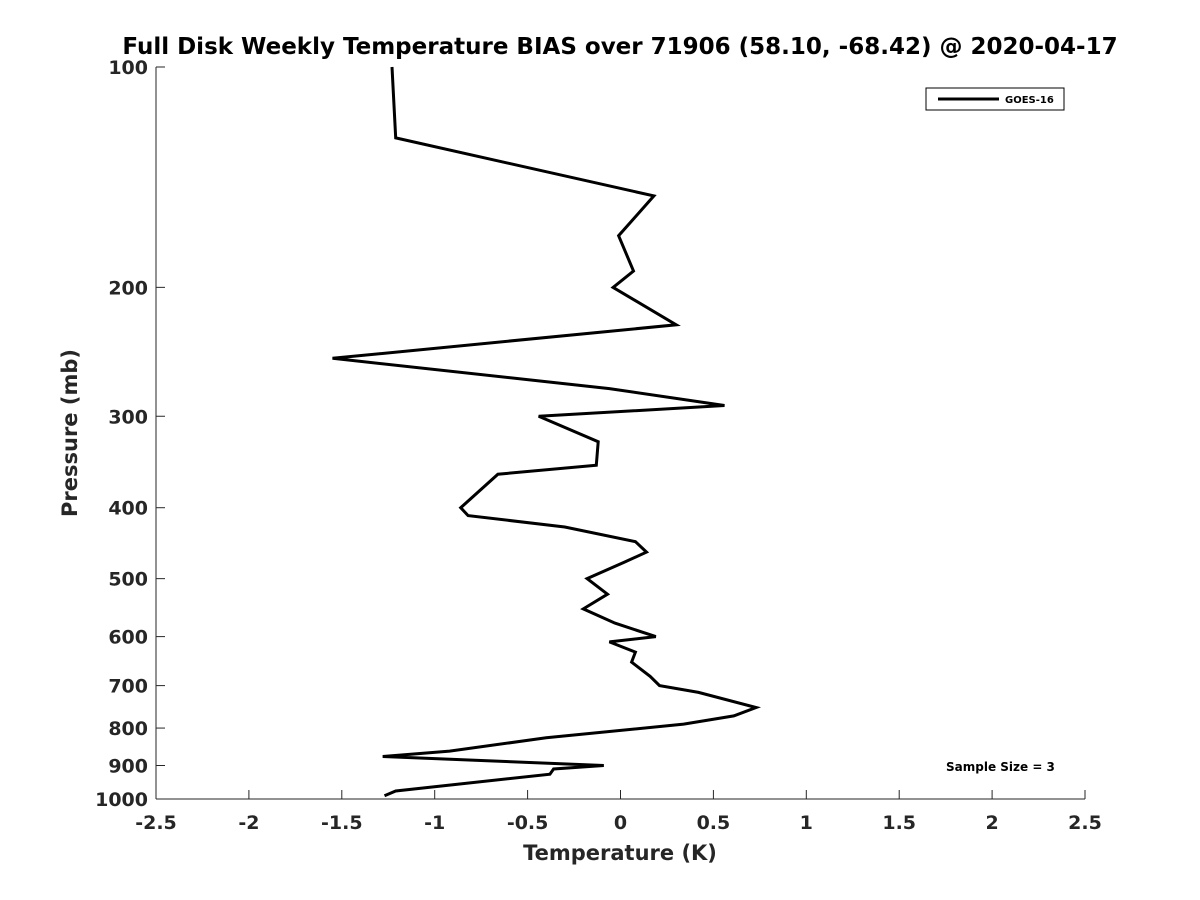  What do you see at coordinates (128, 638) in the screenshot?
I see `y-tick-label: 600` at bounding box center [128, 638].